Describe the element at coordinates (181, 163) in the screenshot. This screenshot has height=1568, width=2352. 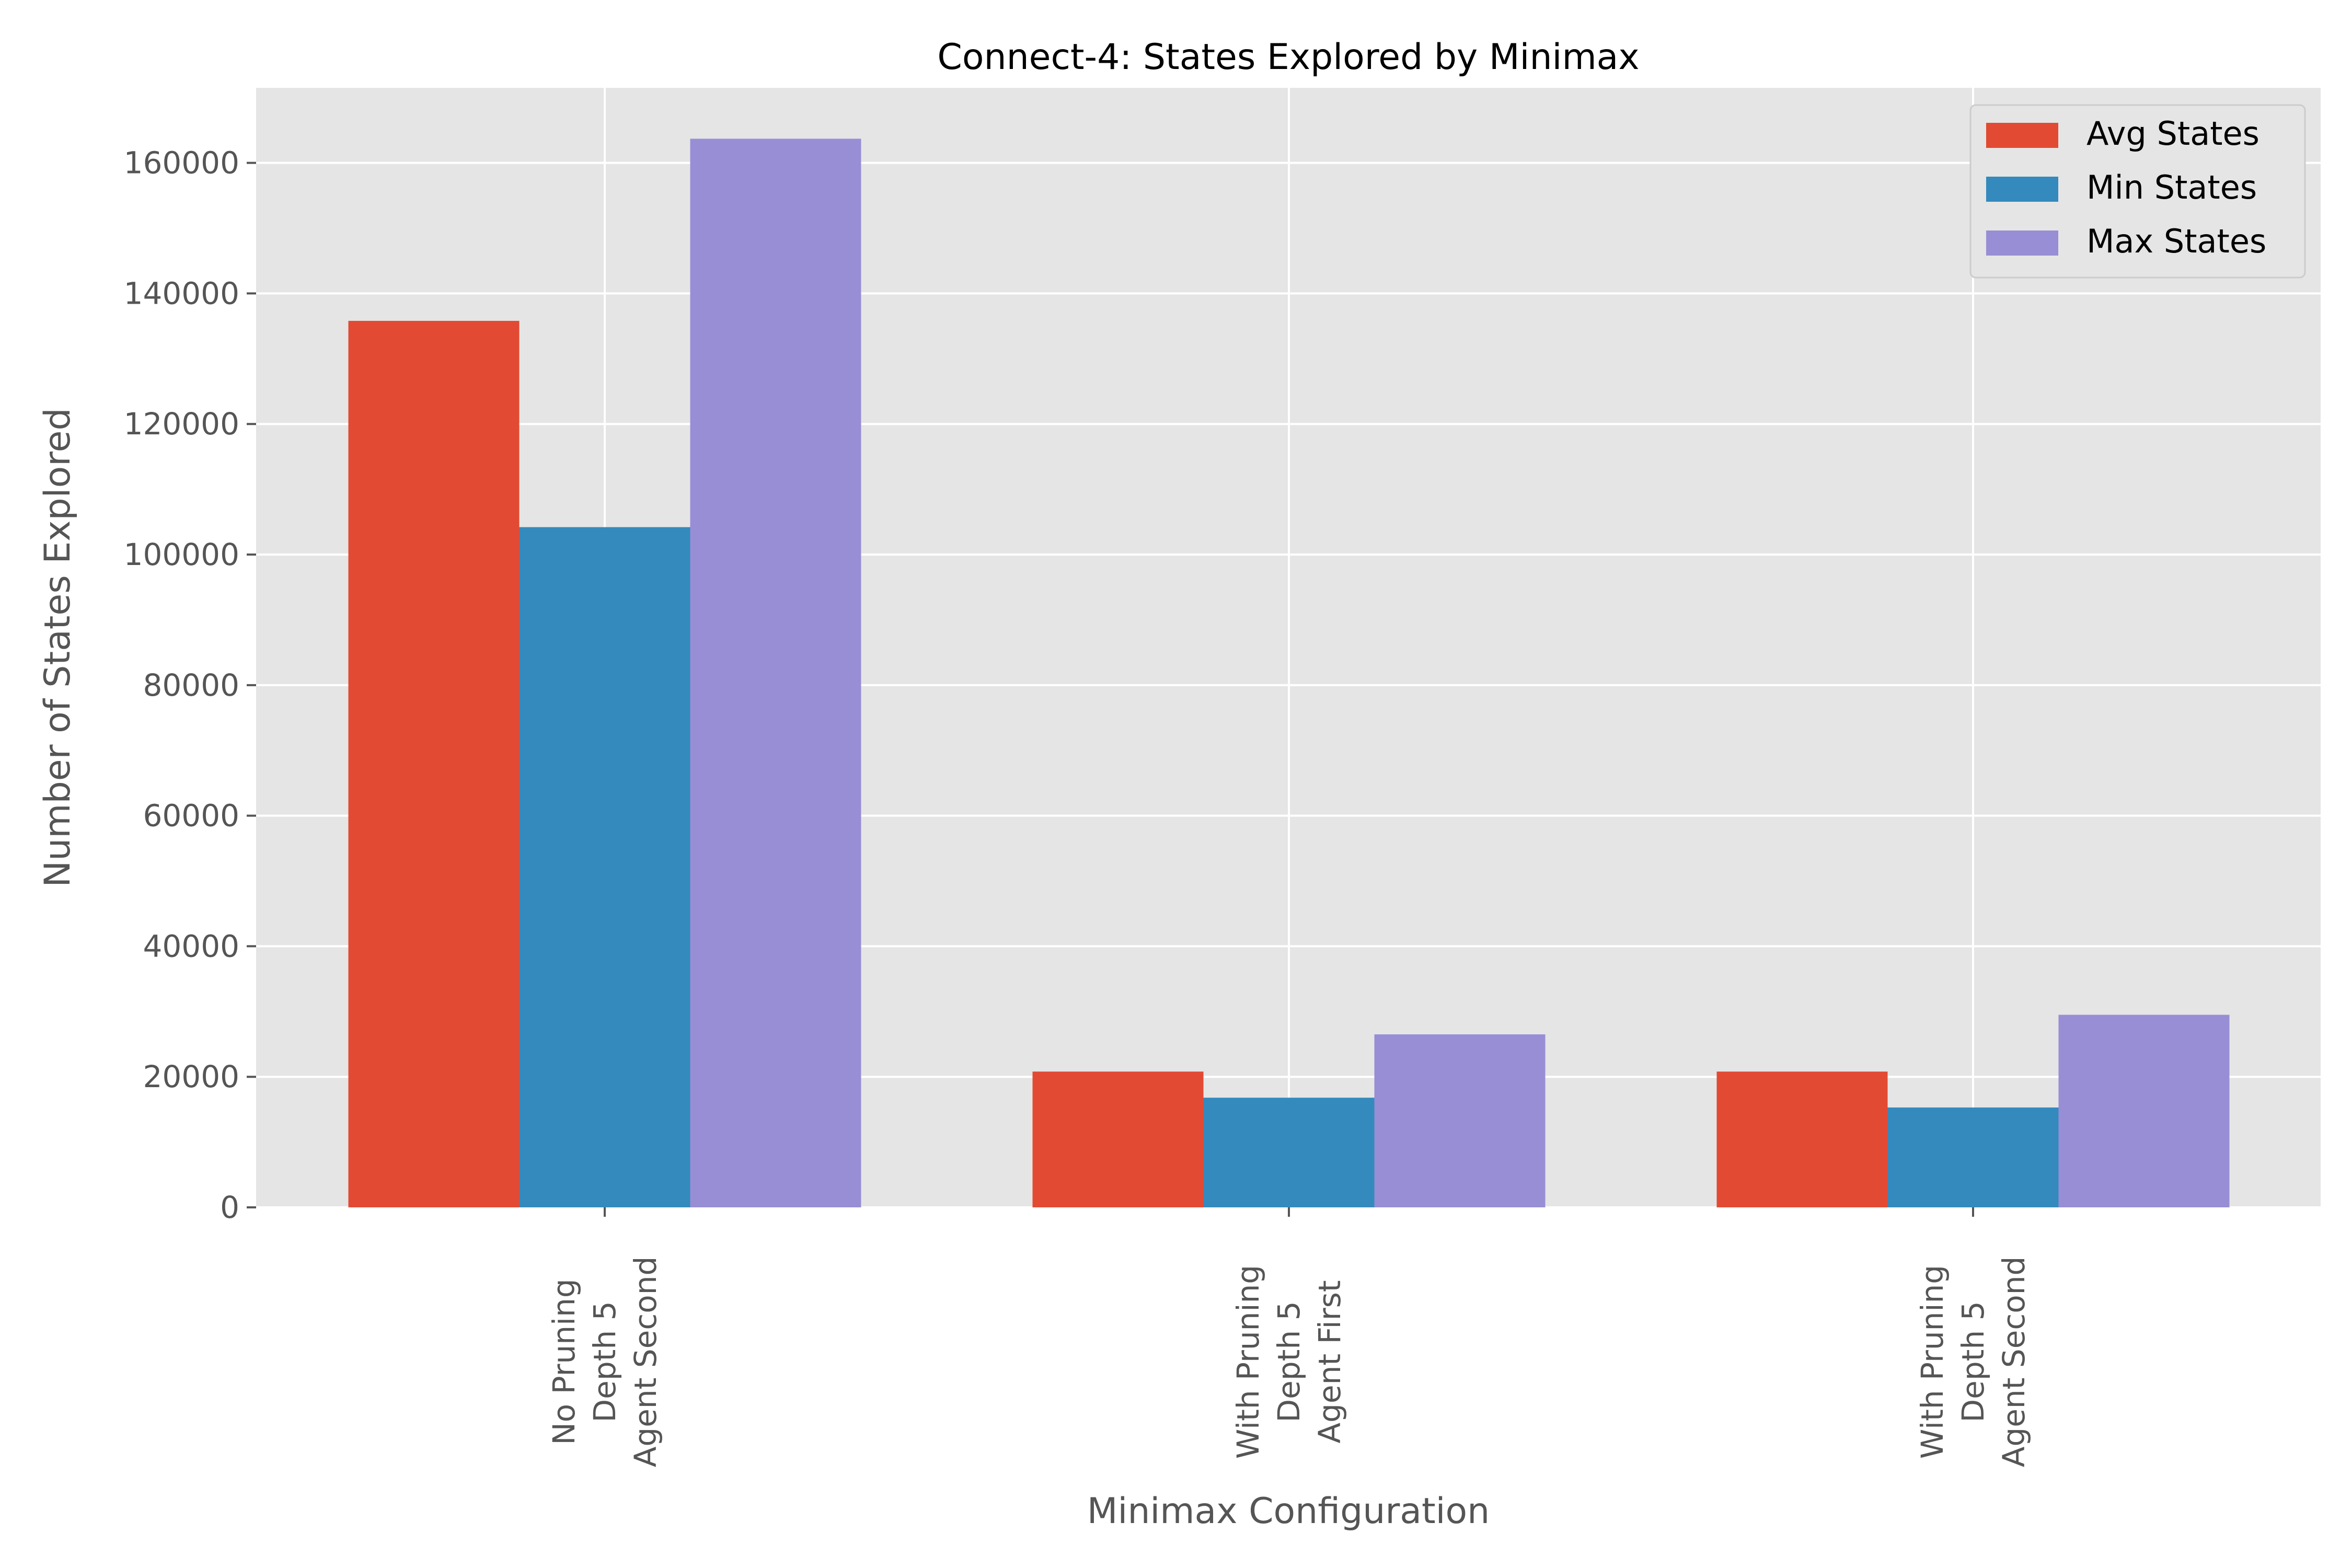
I see `y-tick-label: 160000` at that location.